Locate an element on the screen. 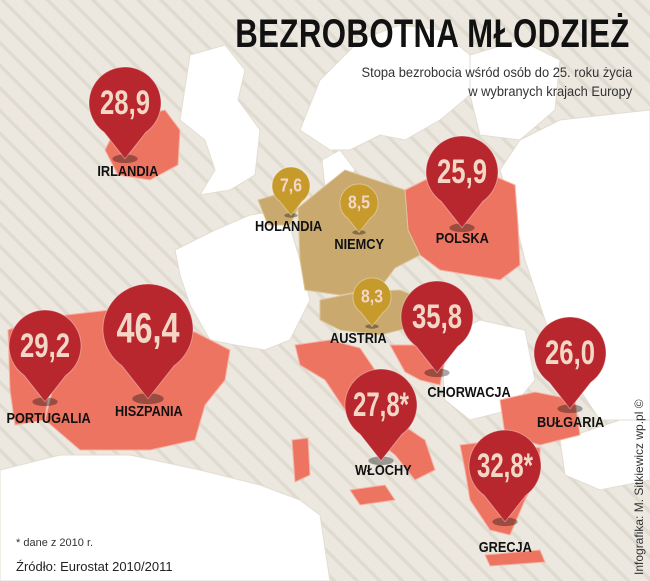  country-label-it: WŁOCHY is located at coordinates (383, 470).